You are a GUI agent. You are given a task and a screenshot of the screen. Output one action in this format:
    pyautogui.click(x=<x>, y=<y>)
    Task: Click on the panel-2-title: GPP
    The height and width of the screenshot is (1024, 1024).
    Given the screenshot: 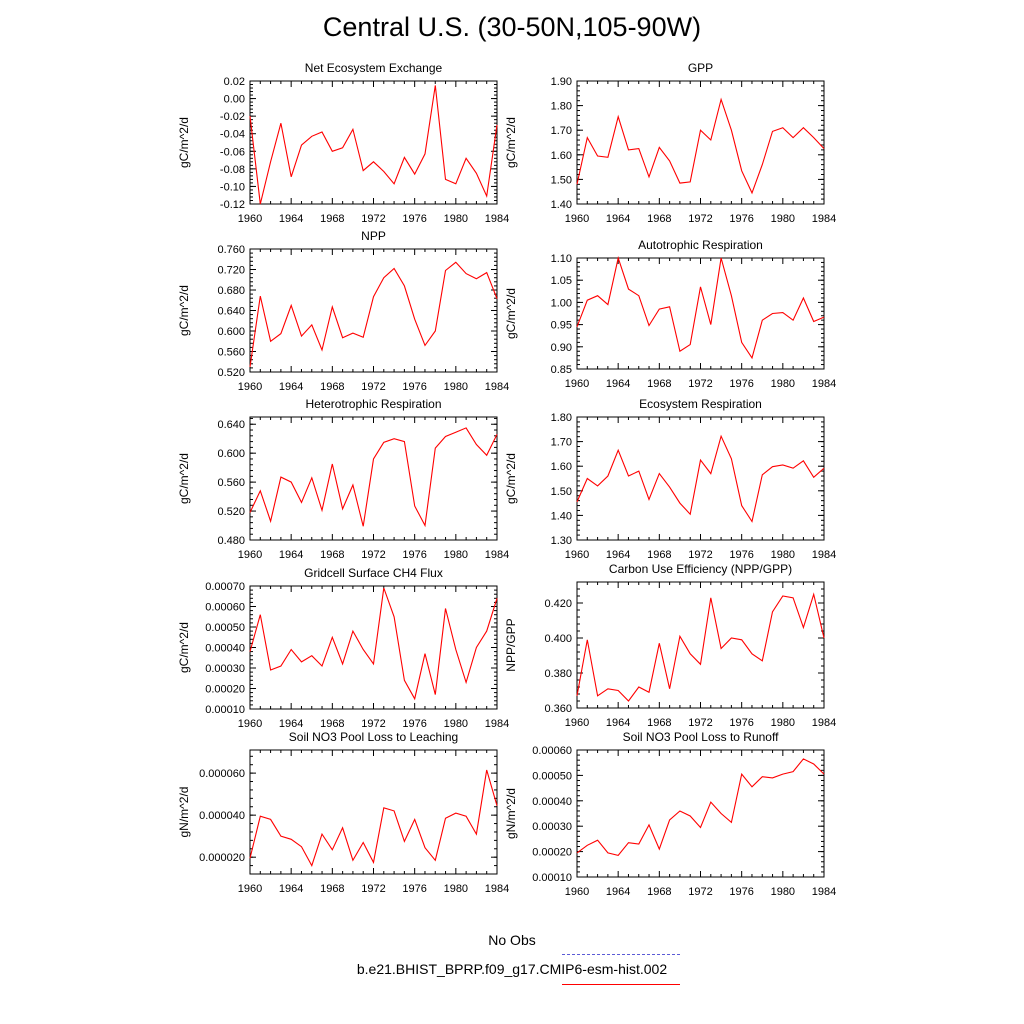 What is the action you would take?
    pyautogui.click(x=700, y=68)
    